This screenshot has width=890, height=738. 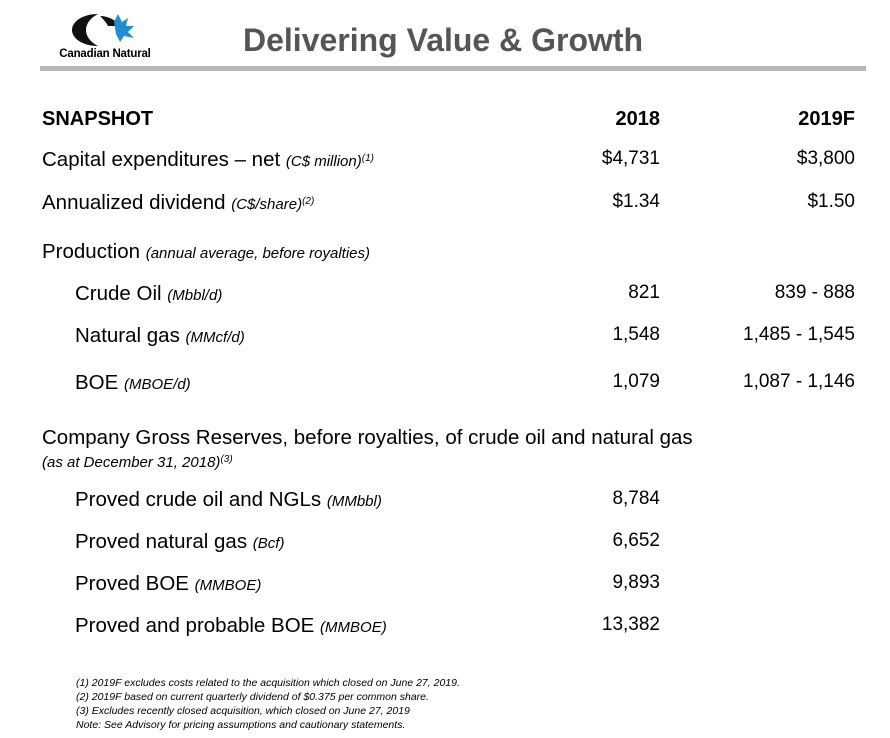 I want to click on logo-mark-icon, so click(x=103, y=30).